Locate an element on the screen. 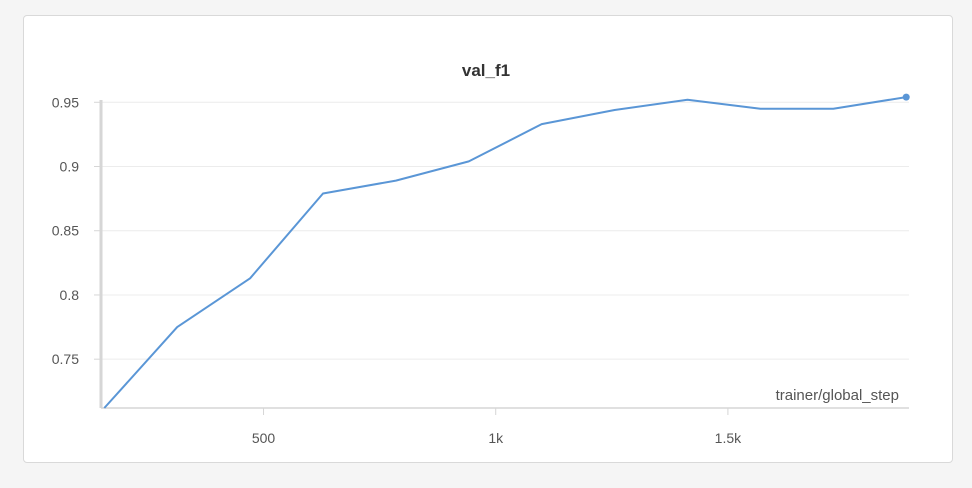 The height and width of the screenshot is (488, 972). chart-title: val_f1 is located at coordinates (486, 70).